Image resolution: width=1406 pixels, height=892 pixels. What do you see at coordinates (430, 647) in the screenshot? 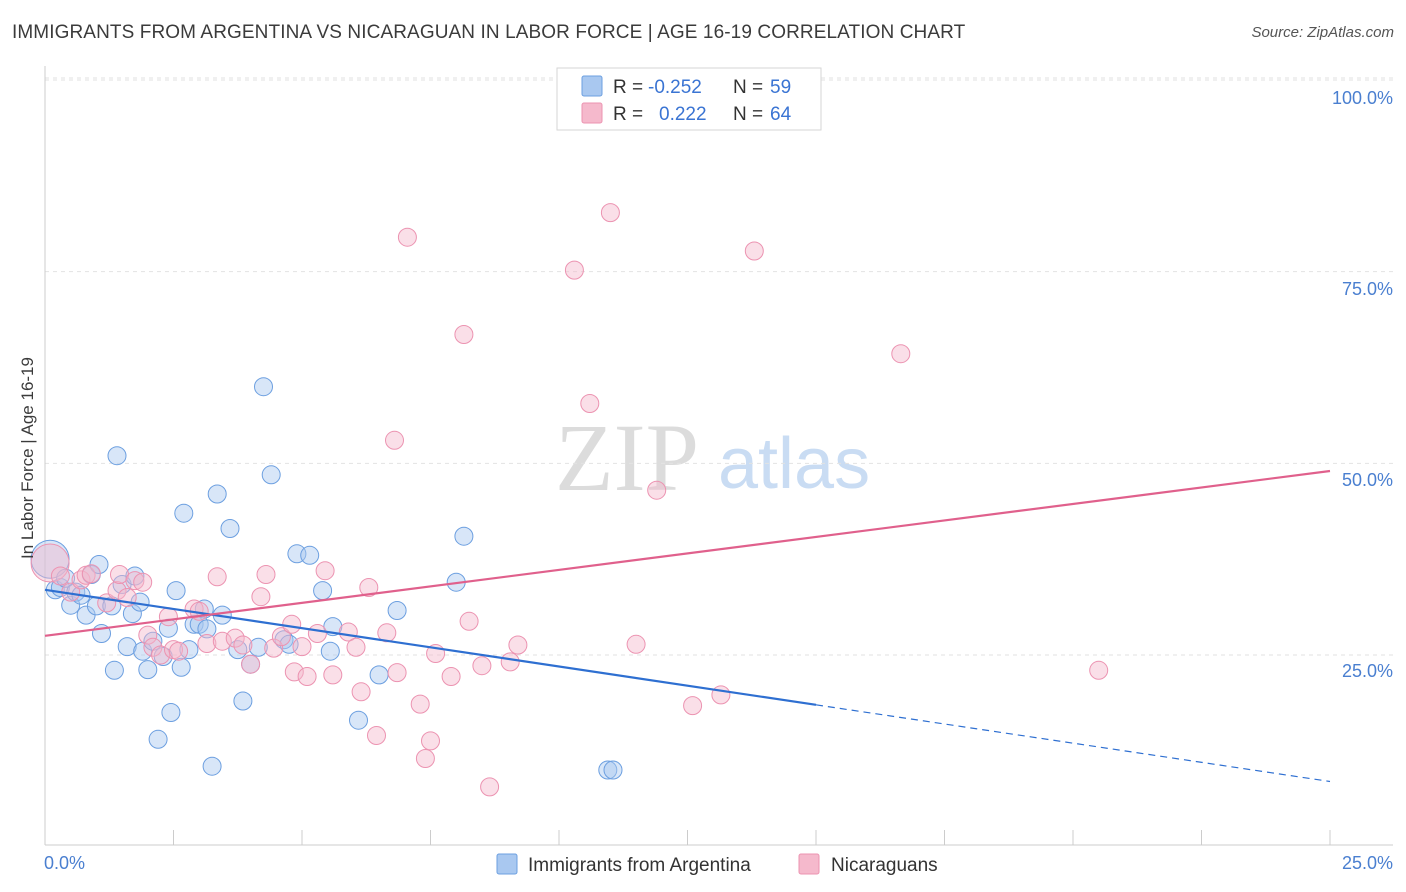
I see `trend-line-argentina` at bounding box center [430, 647].